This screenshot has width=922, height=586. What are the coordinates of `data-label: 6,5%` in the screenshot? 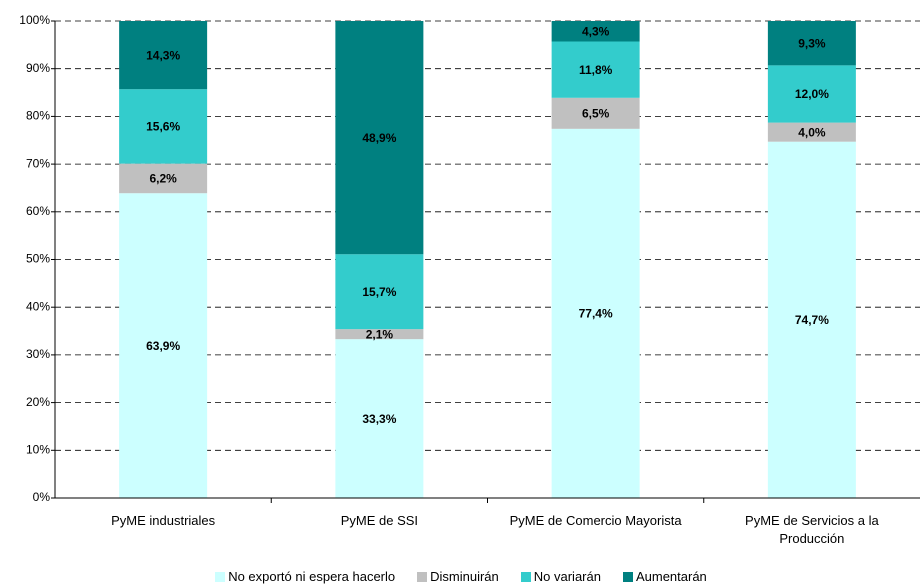 It's located at (596, 113).